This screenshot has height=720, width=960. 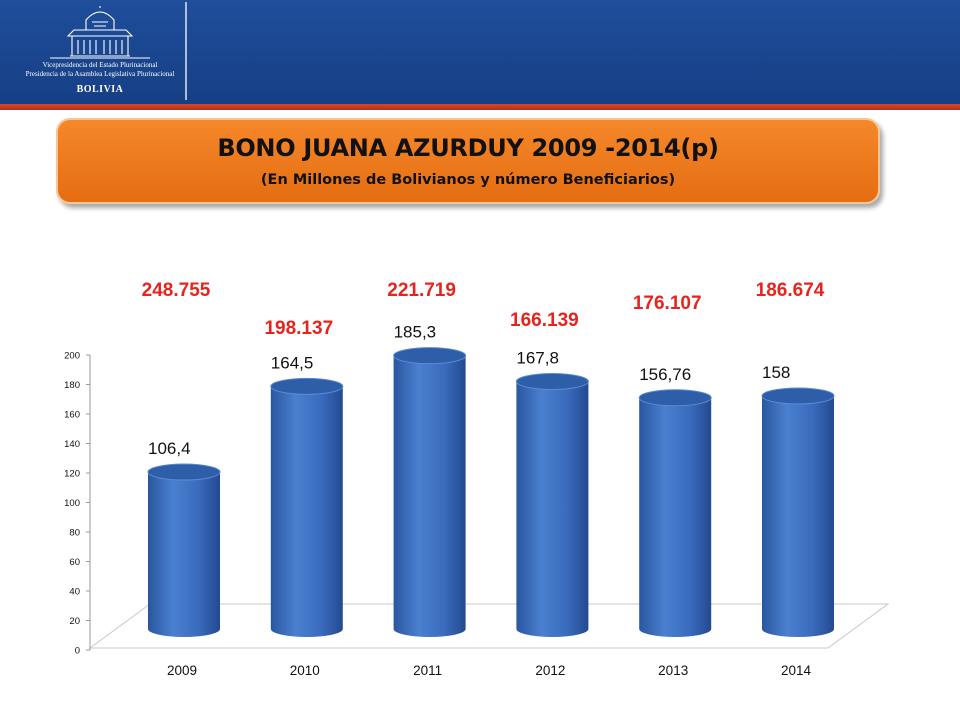 I want to click on bar-cylinder-top-2012, so click(x=552, y=381).